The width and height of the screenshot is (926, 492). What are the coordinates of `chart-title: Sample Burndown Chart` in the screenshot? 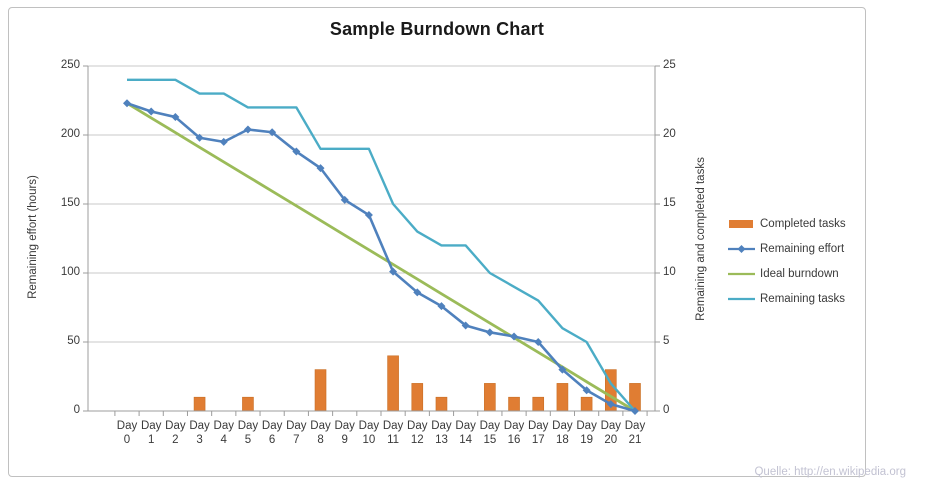 It's located at (437, 29).